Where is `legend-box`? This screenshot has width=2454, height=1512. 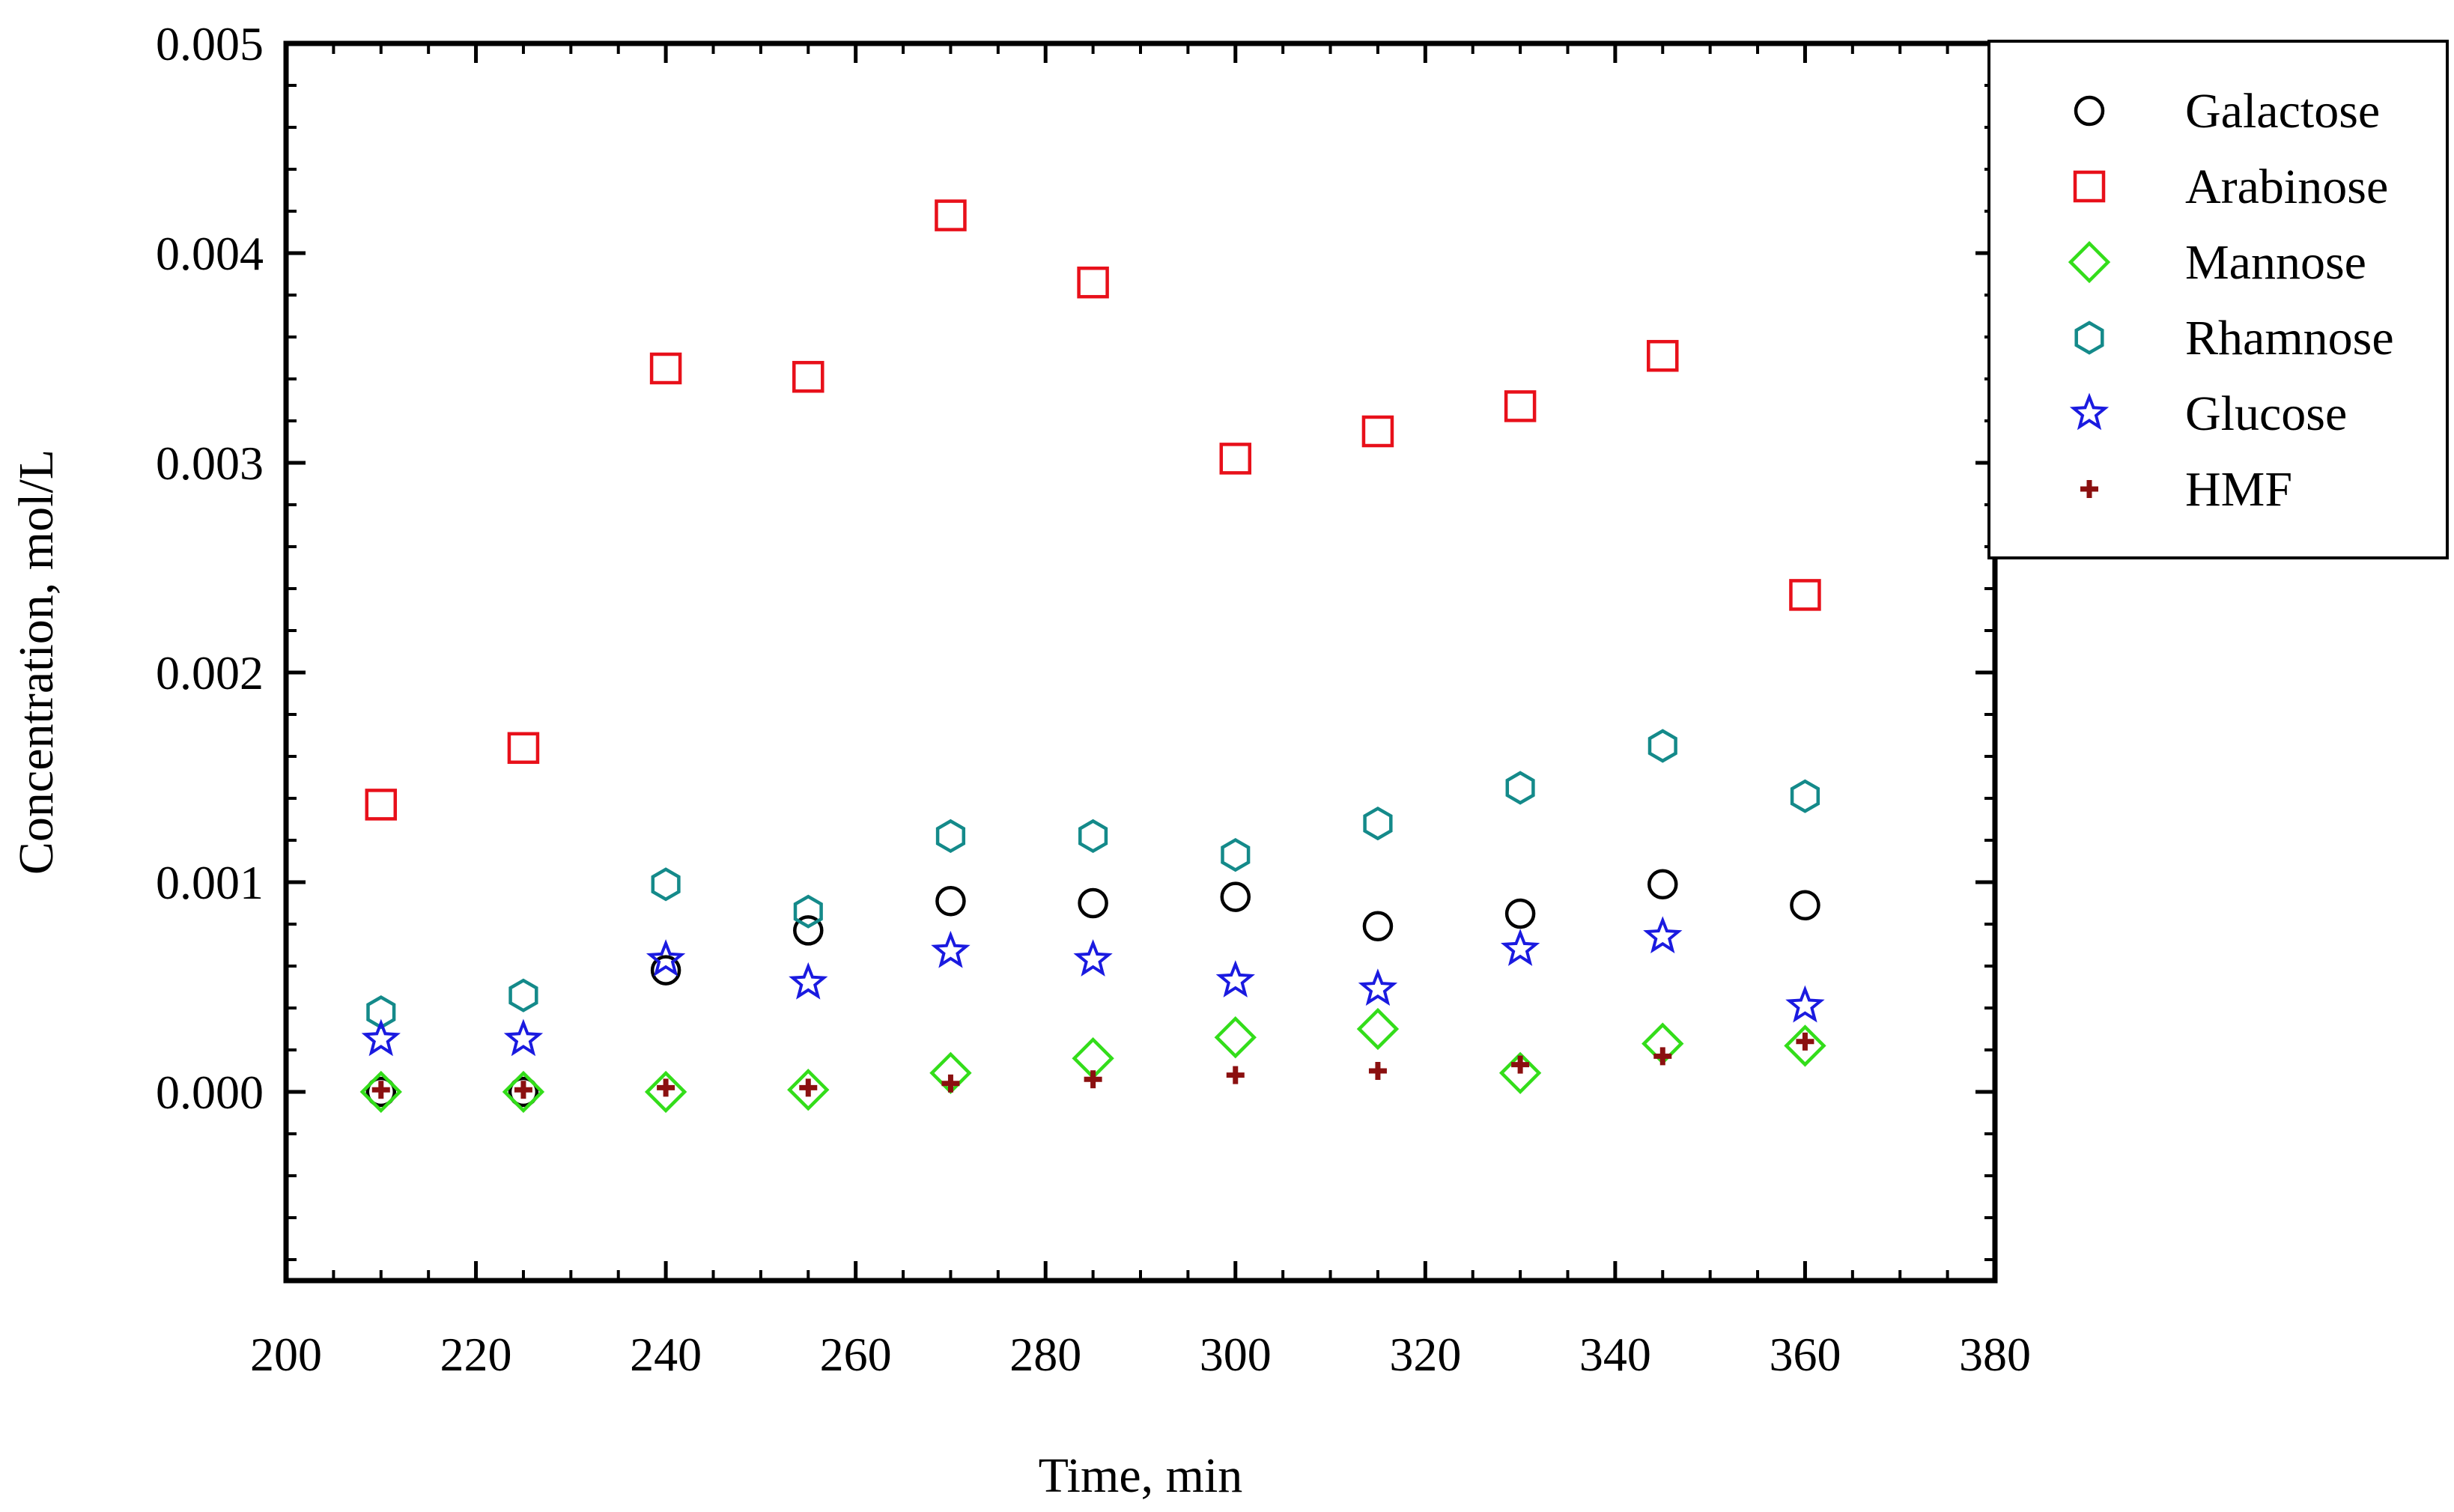
legend-box is located at coordinates (2218, 299).